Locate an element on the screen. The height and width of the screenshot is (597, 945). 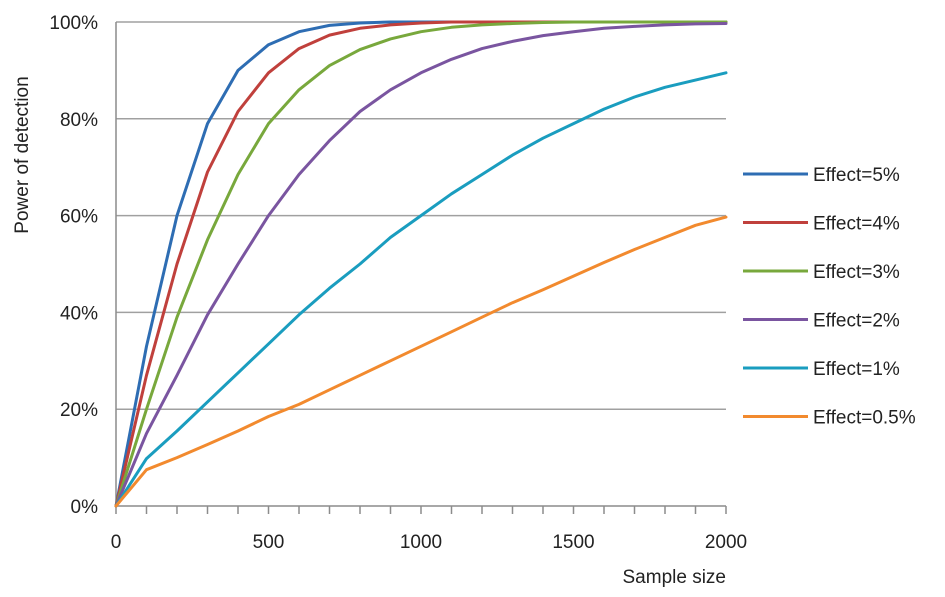
legend-label-3: Effect=3% is located at coordinates (856, 272).